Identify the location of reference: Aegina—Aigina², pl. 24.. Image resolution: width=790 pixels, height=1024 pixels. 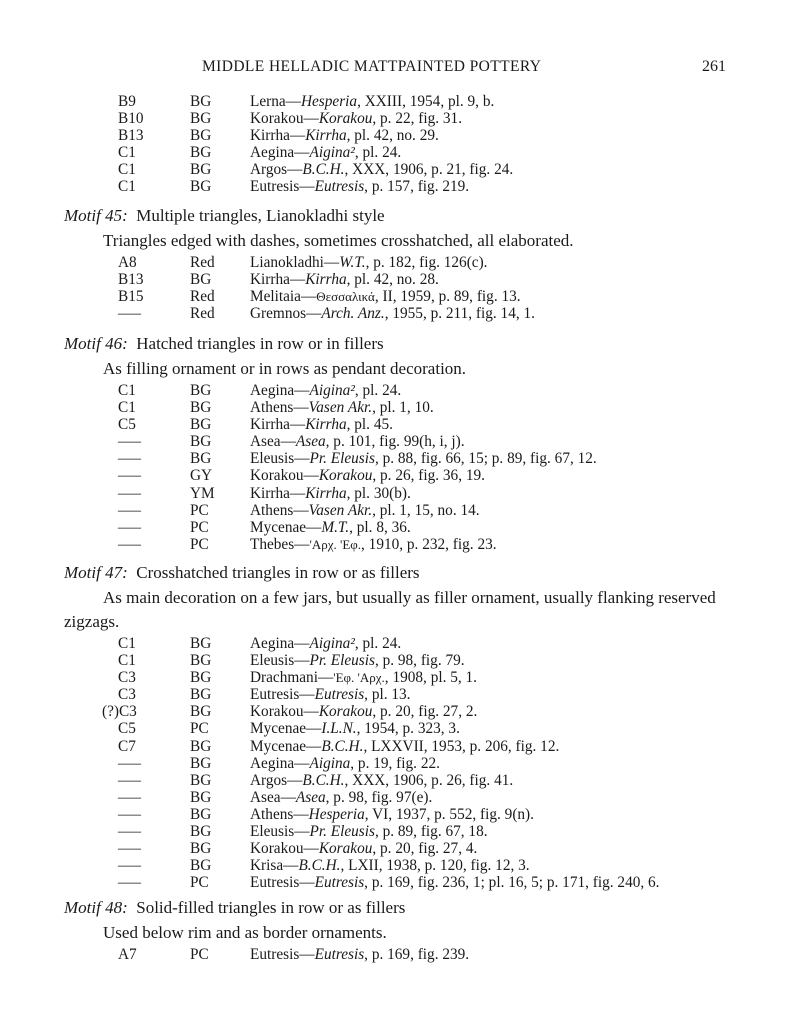
(325, 643).